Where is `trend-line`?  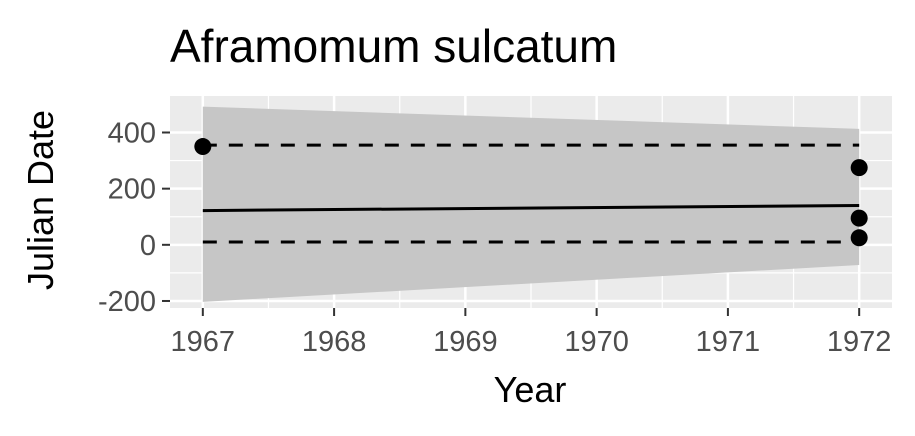 trend-line is located at coordinates (531, 208).